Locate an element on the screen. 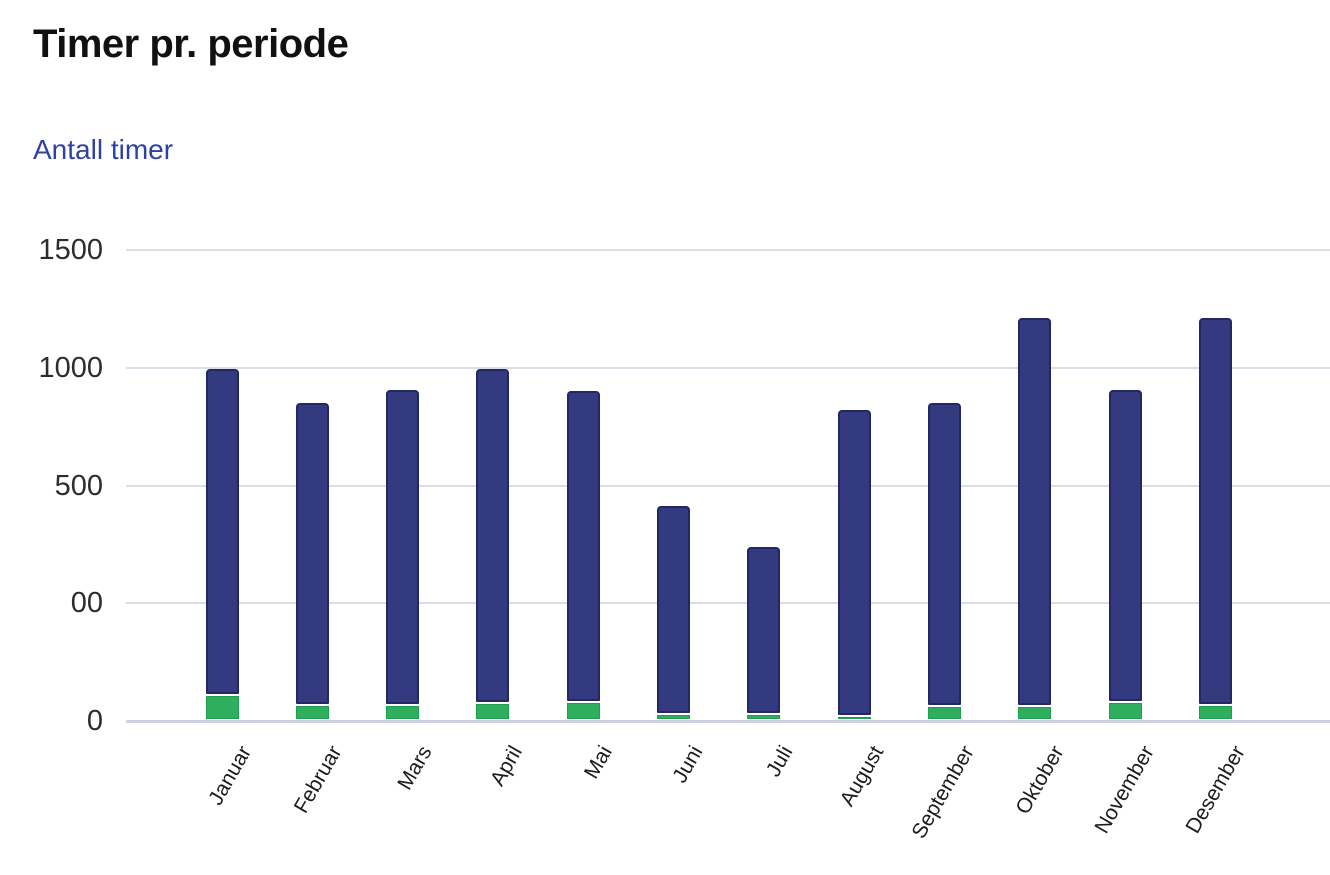  x-axis-label-mars: Mars is located at coordinates (415, 768).